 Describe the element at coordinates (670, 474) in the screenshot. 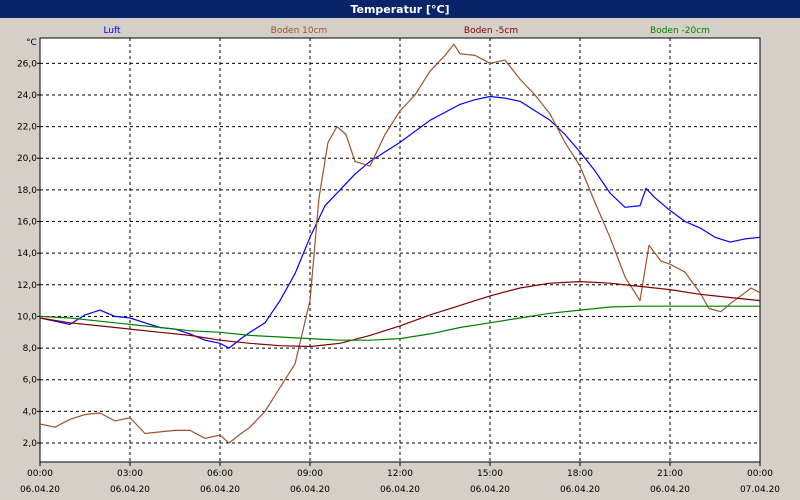

I see `x-tick-time-label: 21:00` at that location.